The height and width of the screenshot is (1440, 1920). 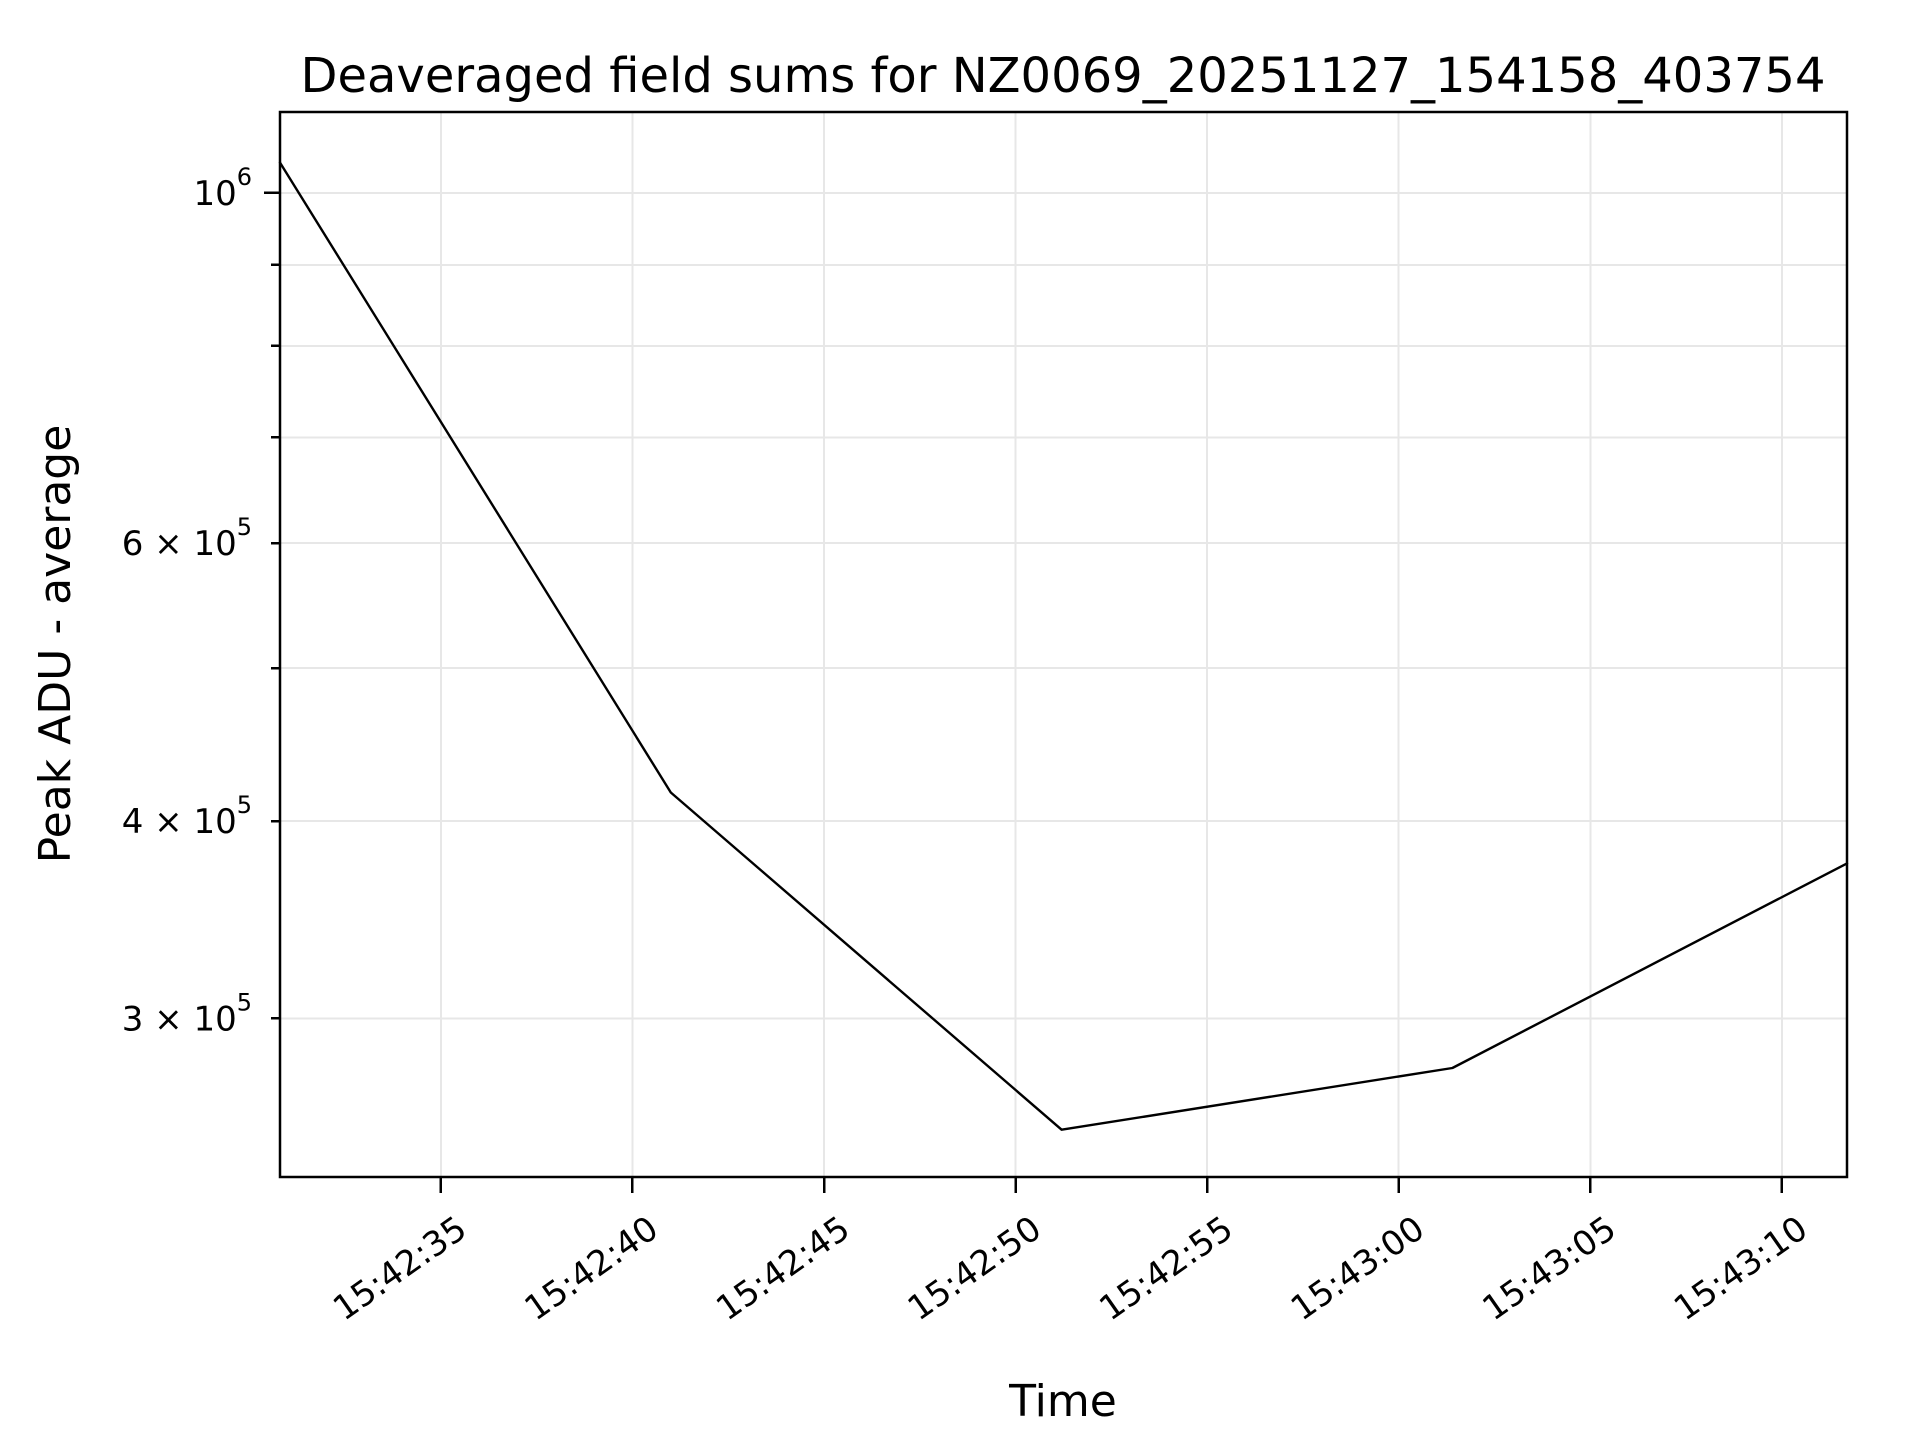 I want to click on x-tick-label: 15:42:50, so click(x=975, y=1269).